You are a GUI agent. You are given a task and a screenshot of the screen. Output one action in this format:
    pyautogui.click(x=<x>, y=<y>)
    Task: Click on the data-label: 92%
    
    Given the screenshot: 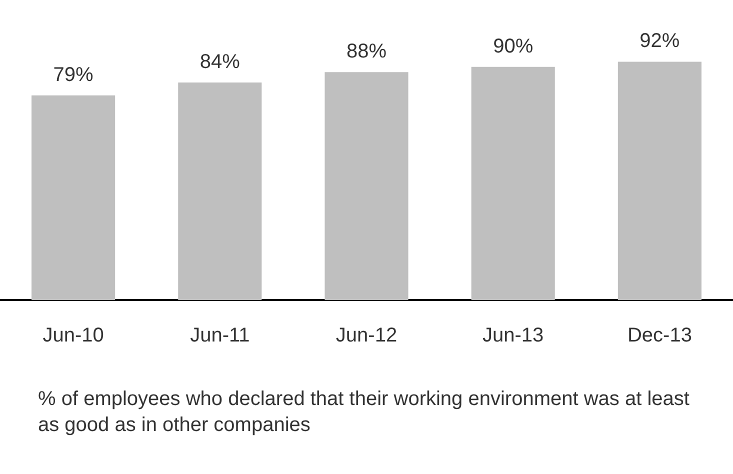 What is the action you would take?
    pyautogui.click(x=660, y=41)
    